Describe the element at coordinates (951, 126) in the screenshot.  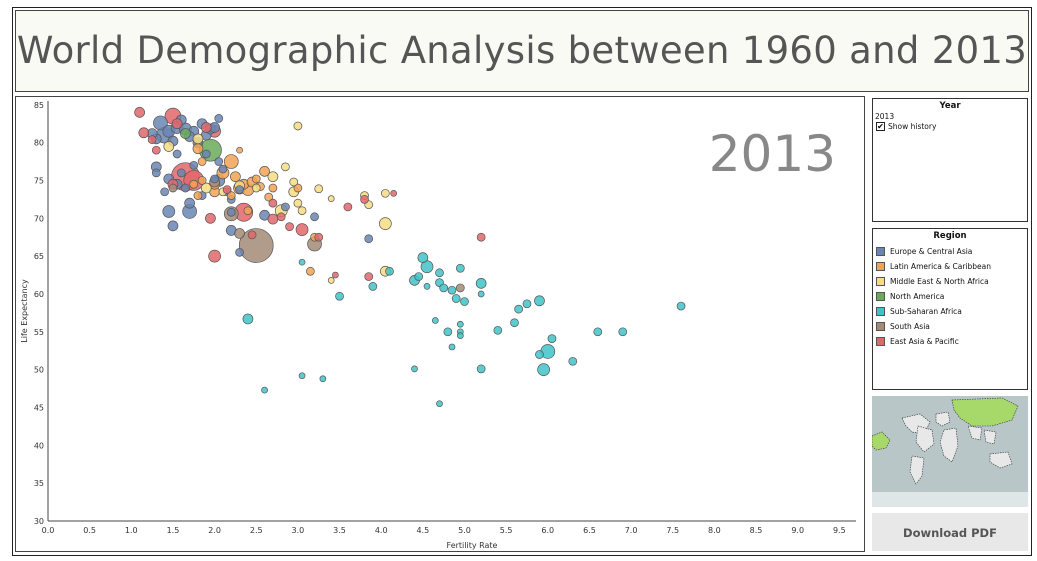
I see `show-history-row: ✔ Show history` at that location.